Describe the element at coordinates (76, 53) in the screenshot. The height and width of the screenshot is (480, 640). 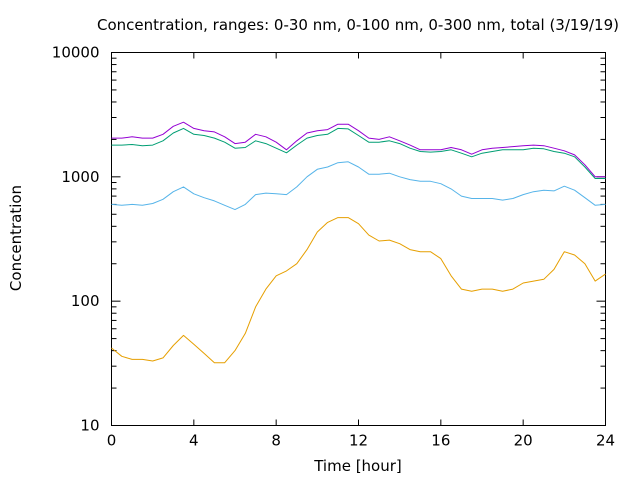
I see `y-tick-label: 10000` at that location.